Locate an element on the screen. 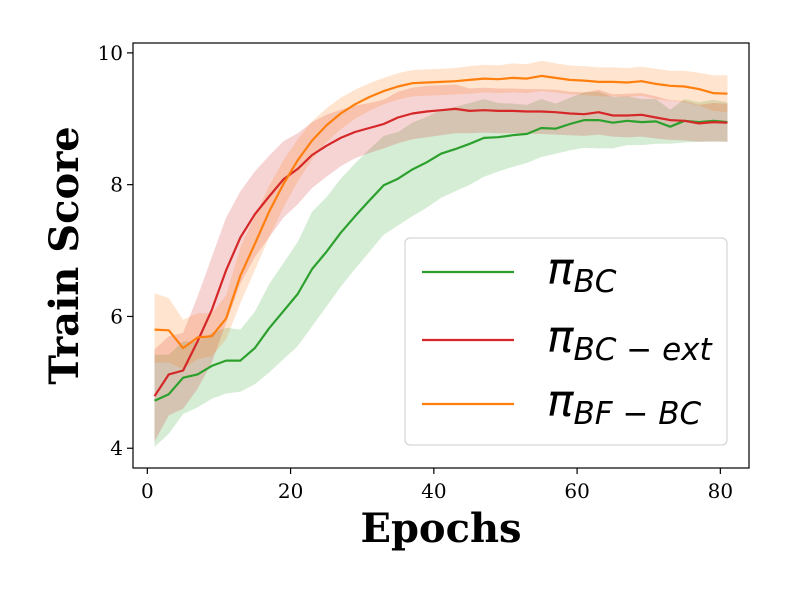 The image size is (793, 594). y-tick-label: 10 is located at coordinates (110, 53).